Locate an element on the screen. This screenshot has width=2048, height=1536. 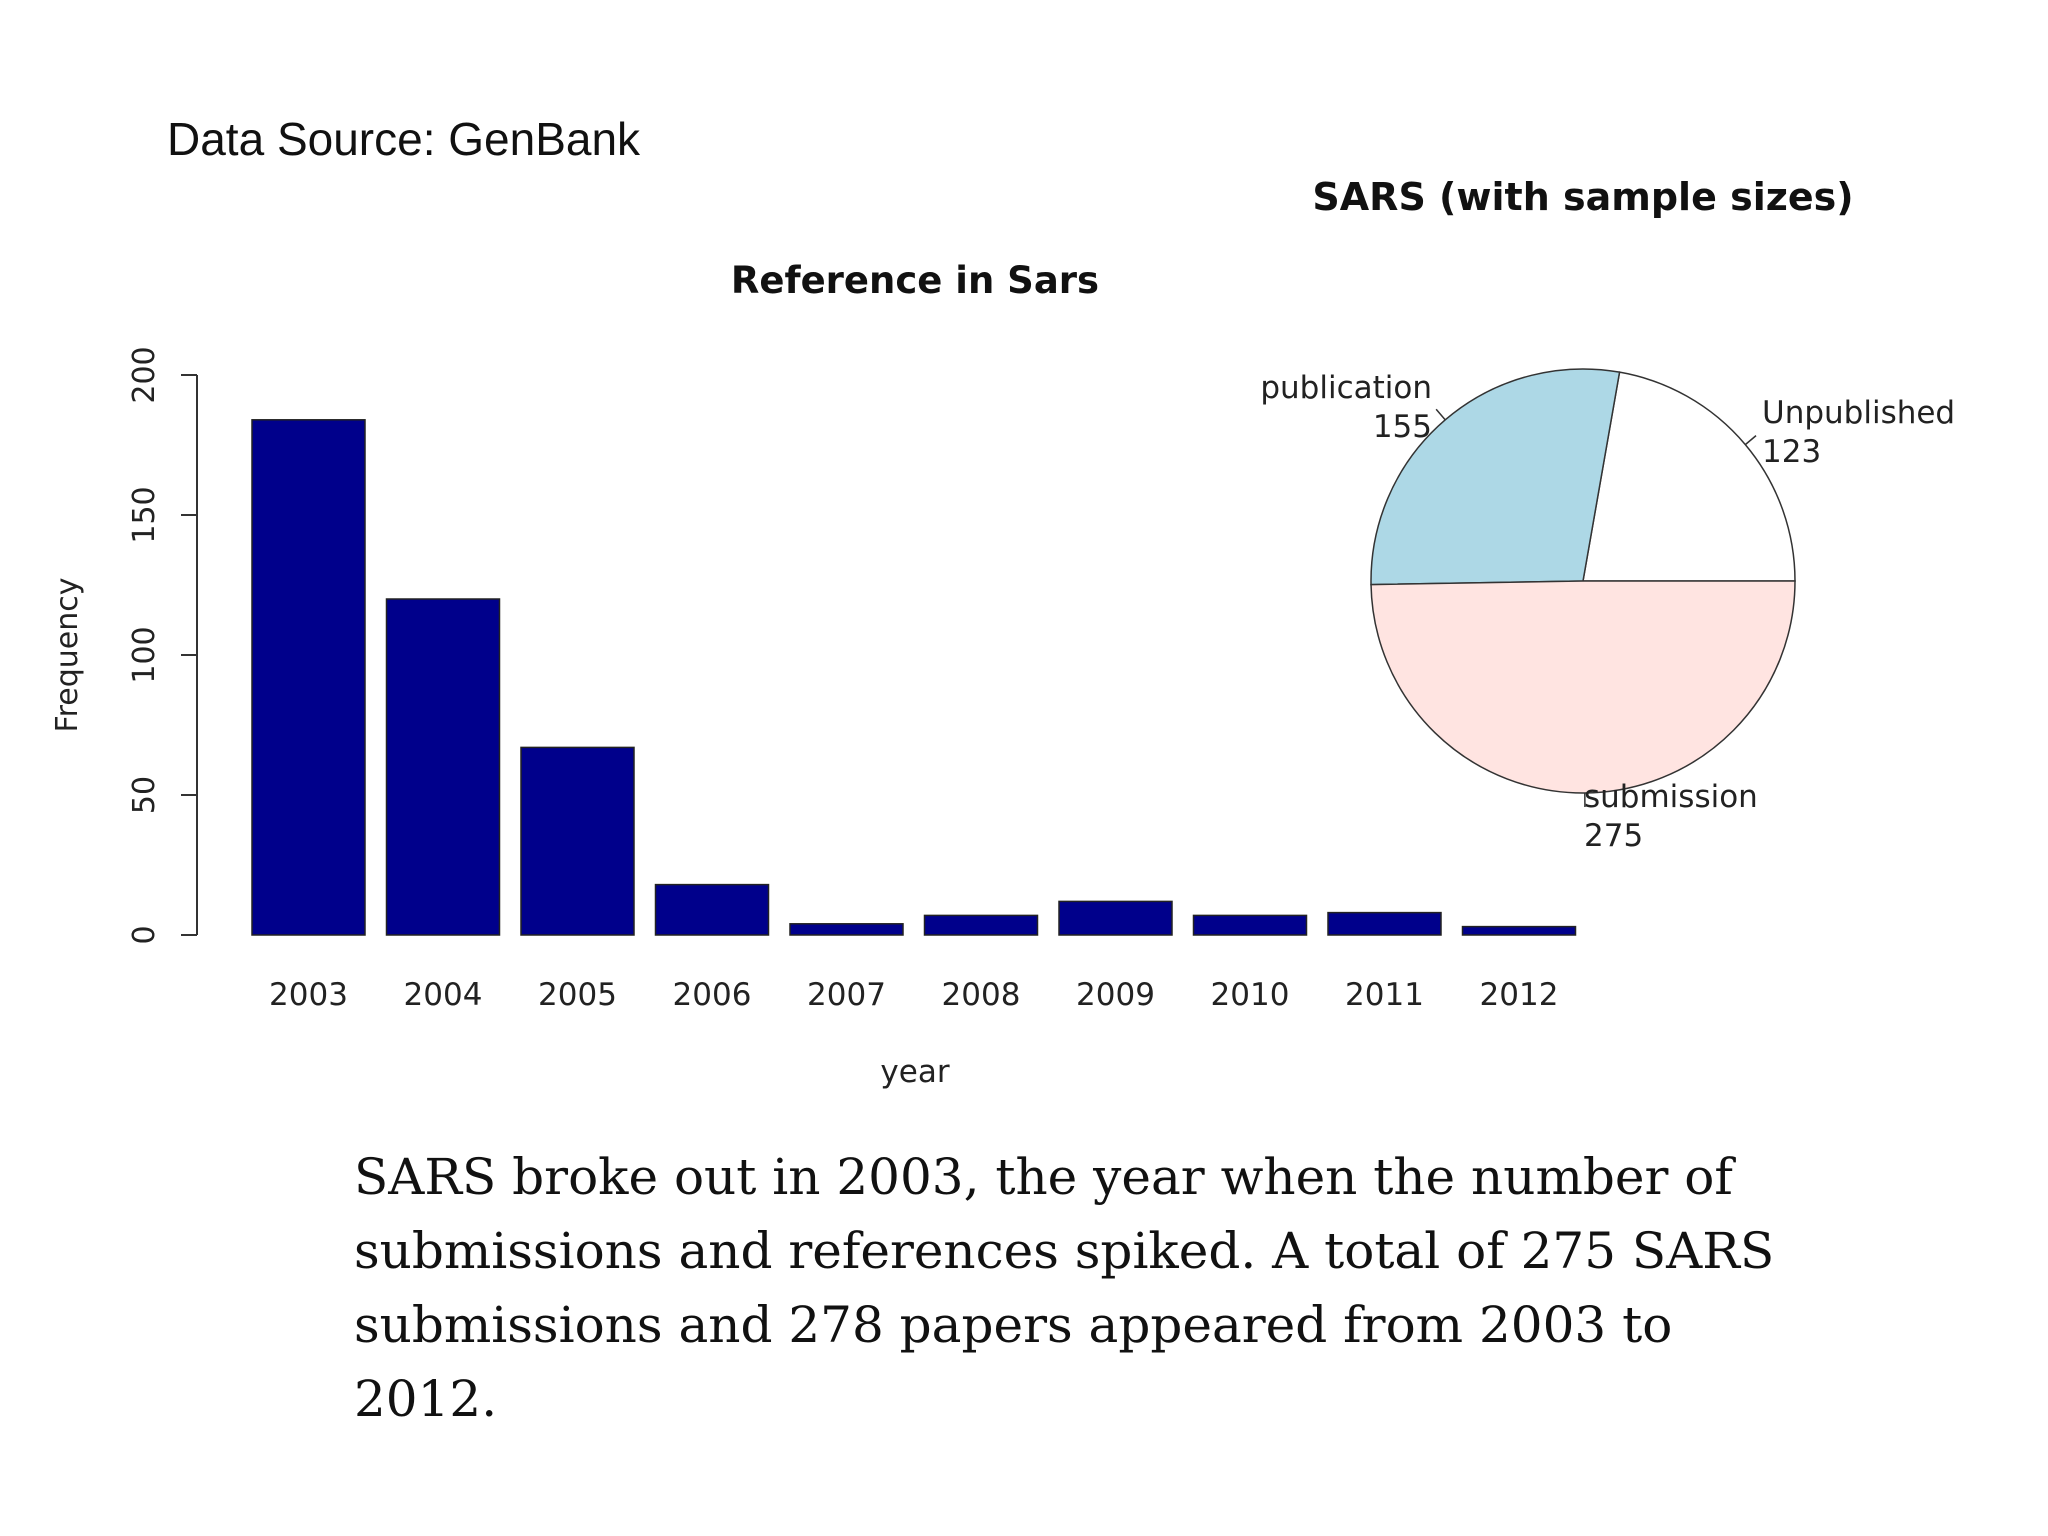
y-tick-label: 0 is located at coordinates (144, 934).